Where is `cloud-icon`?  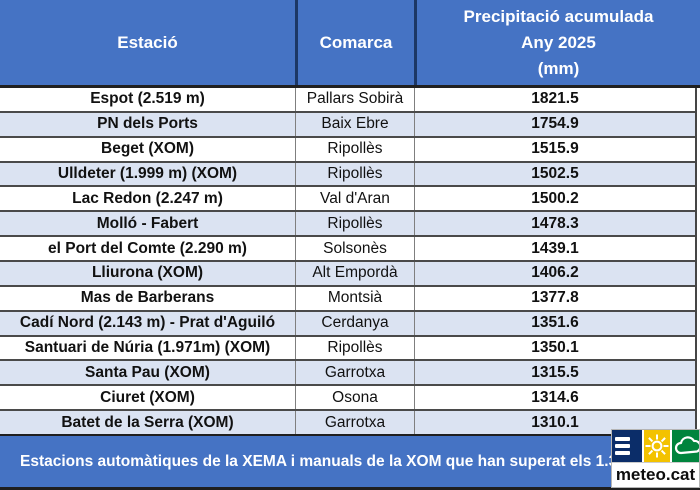 cloud-icon is located at coordinates (686, 446).